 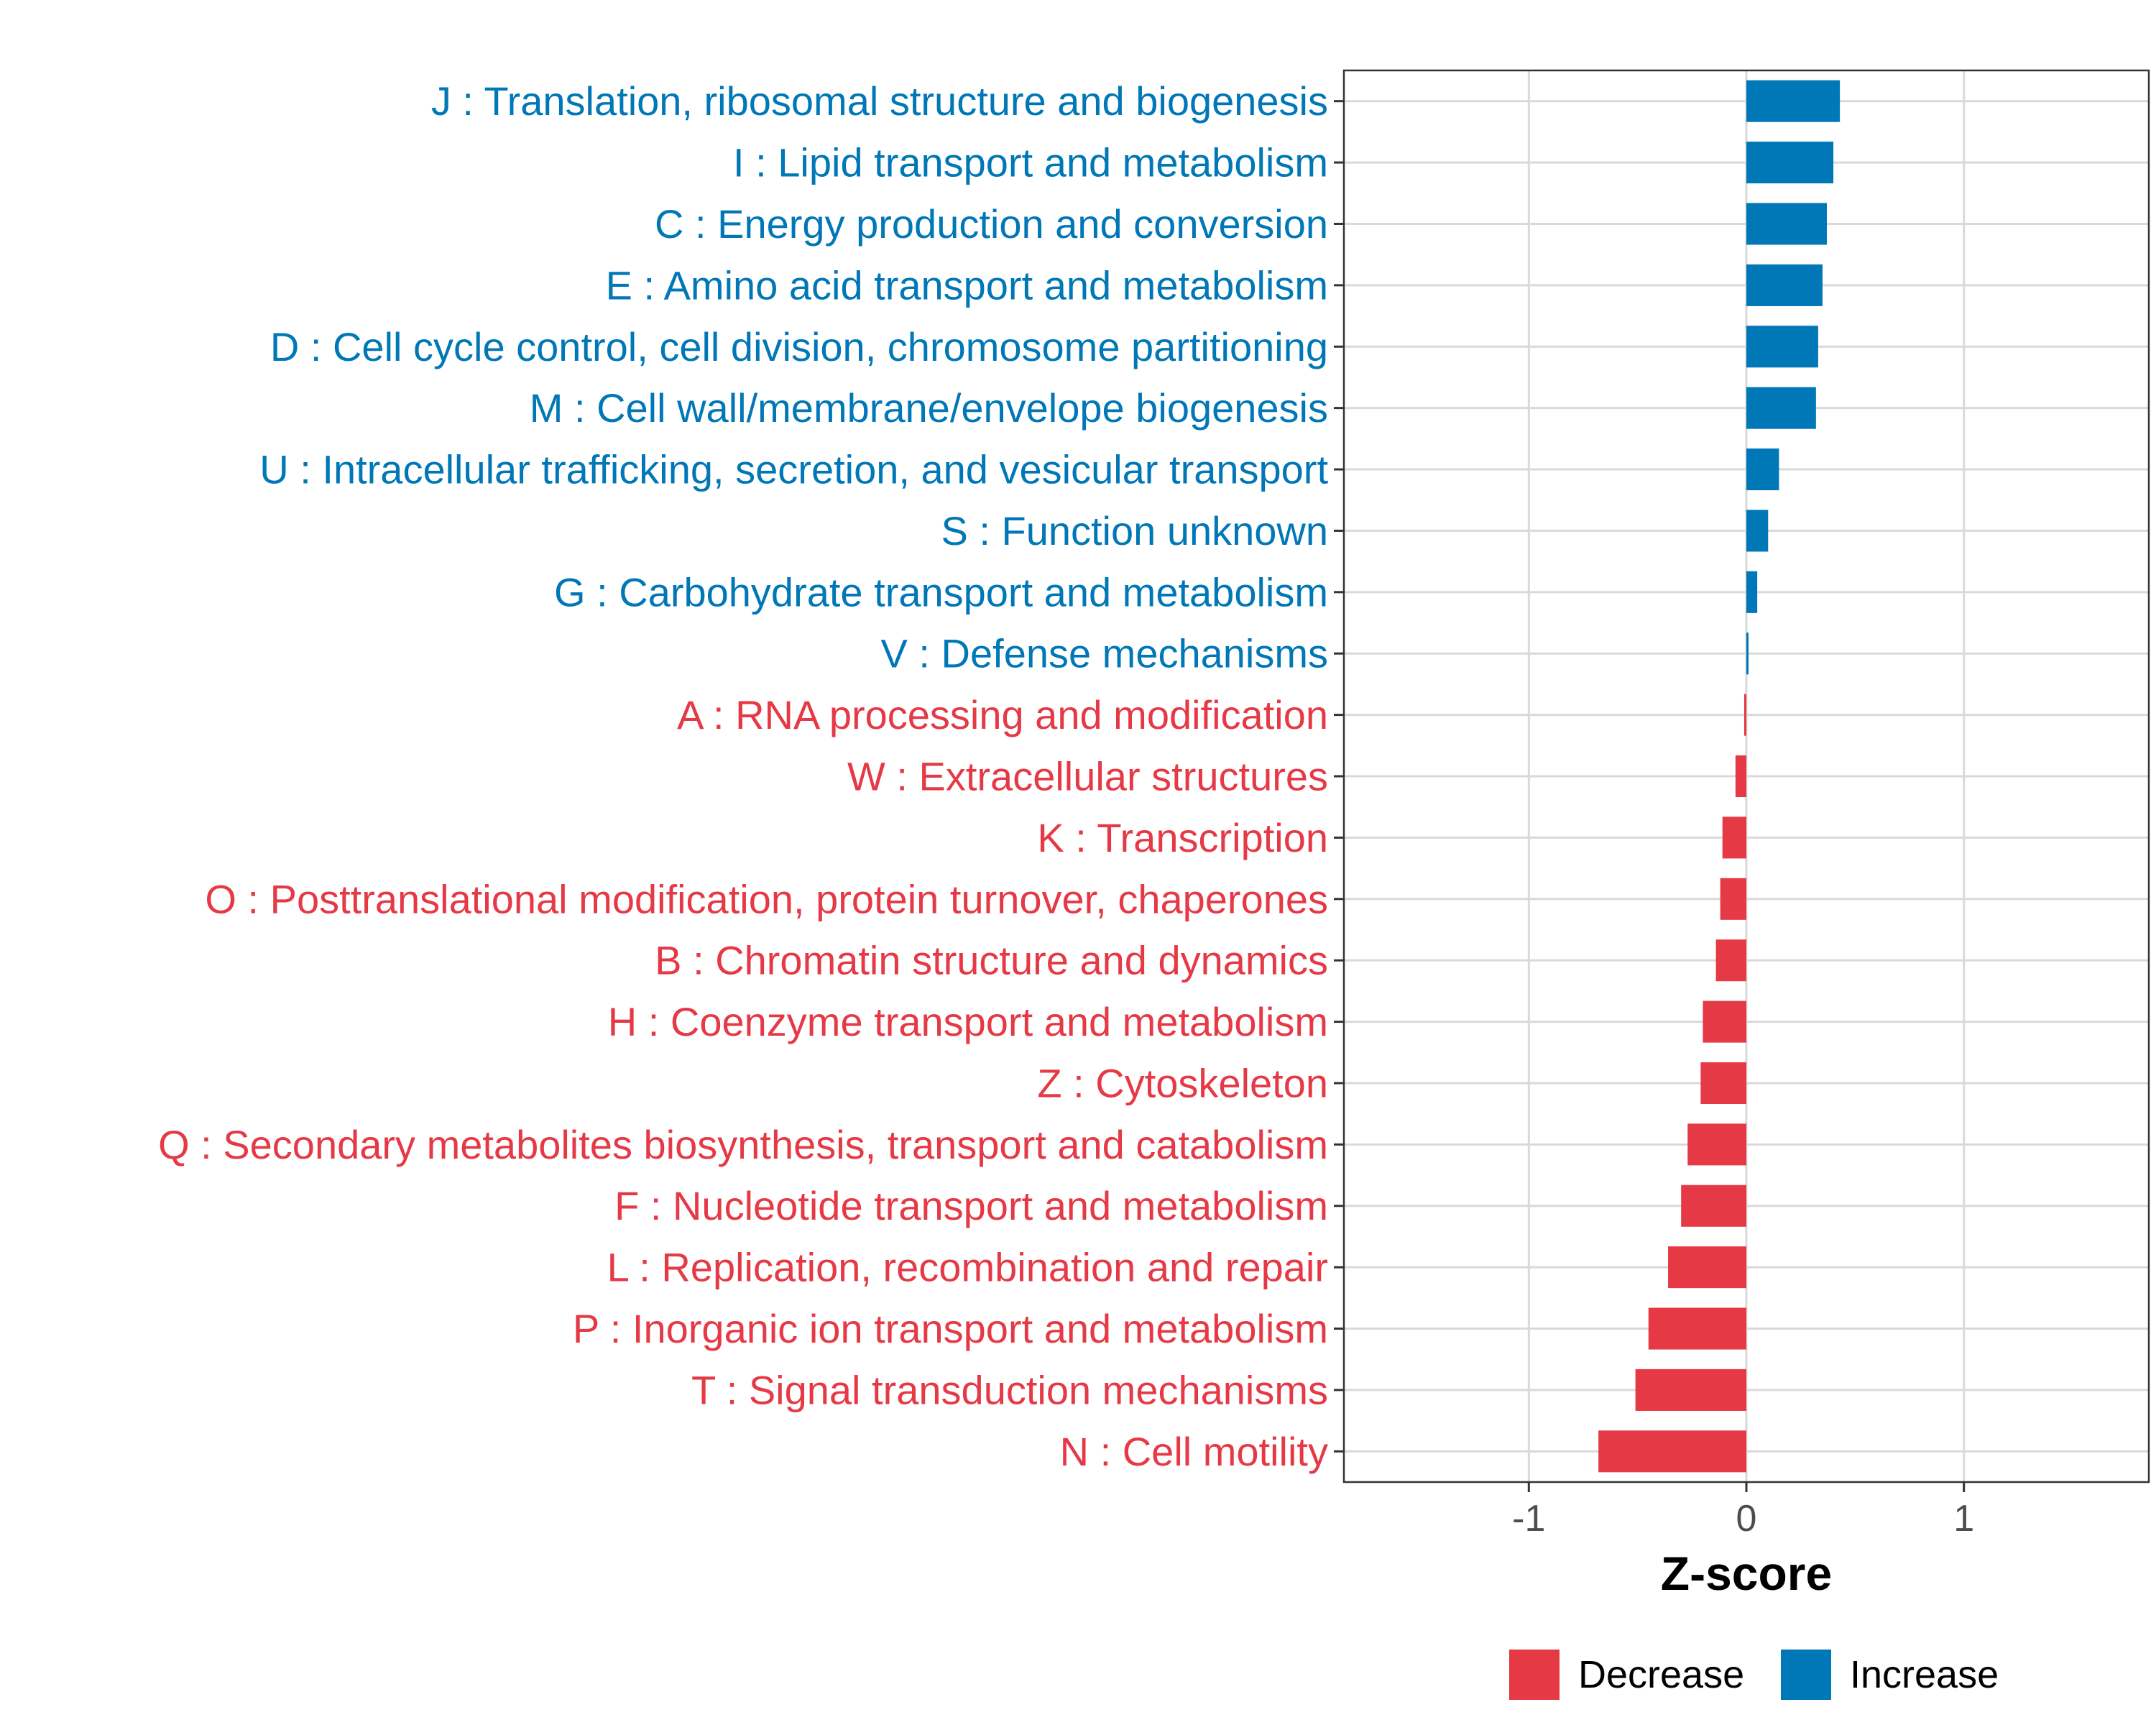 What do you see at coordinates (1746, 1519) in the screenshot?
I see `x-tick-label: 0` at bounding box center [1746, 1519].